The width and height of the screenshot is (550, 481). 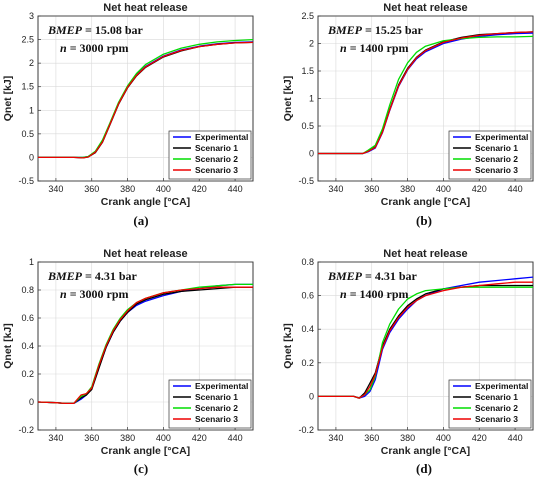 I want to click on y-tick-label: 1, so click(x=311, y=99).